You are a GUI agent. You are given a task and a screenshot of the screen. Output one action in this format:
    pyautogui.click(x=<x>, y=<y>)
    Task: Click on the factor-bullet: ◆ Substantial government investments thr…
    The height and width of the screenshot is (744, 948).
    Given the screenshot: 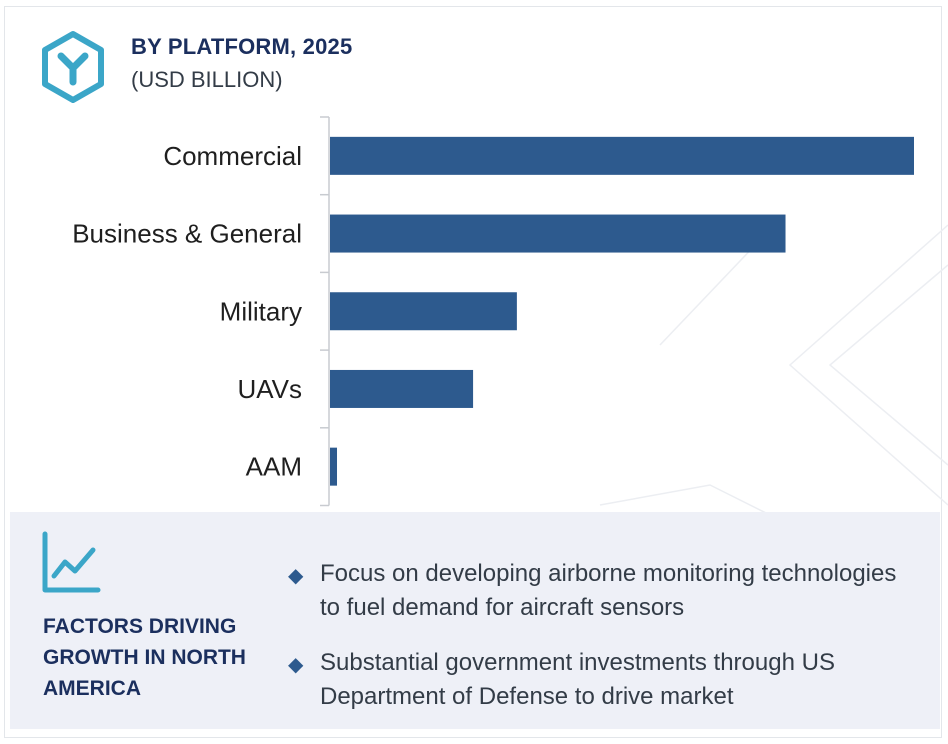 What is the action you would take?
    pyautogui.click(x=598, y=682)
    